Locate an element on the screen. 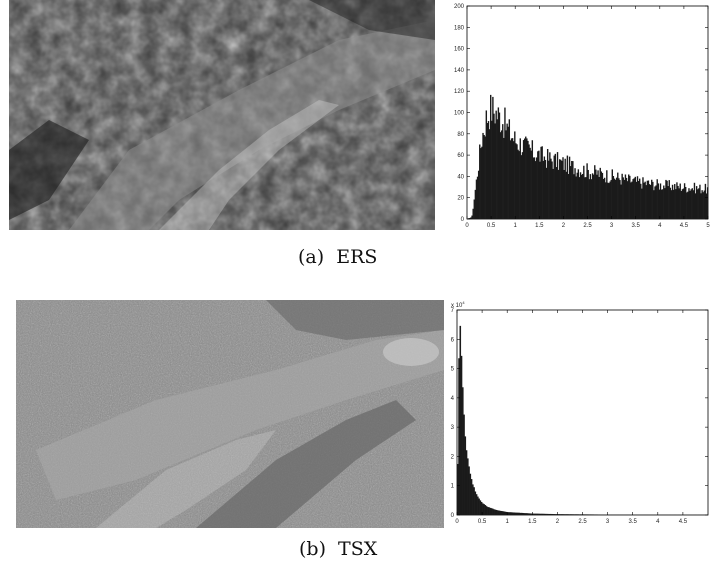  y-tick-label: 180 is located at coordinates (459, 28).